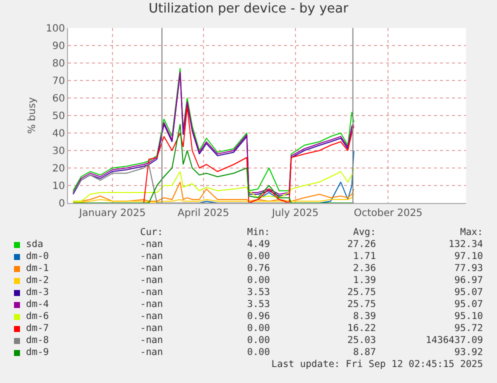 This screenshot has width=497, height=383. I want to click on text: 0.96, so click(258, 317).